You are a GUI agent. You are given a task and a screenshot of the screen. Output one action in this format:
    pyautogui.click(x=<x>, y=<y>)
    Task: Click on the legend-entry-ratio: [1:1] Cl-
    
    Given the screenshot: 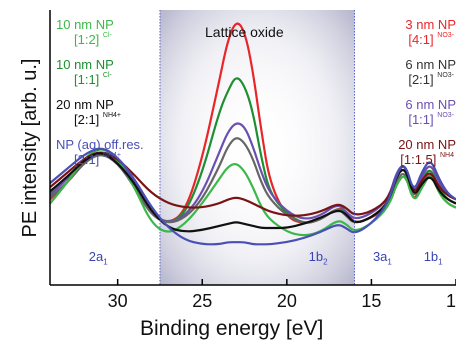 What is the action you would take?
    pyautogui.click(x=93, y=79)
    